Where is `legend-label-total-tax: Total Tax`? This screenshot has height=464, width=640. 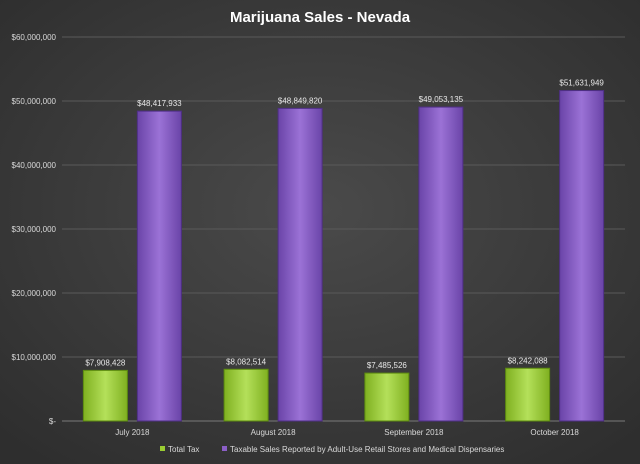 legend-label-total-tax: Total Tax is located at coordinates (183, 449).